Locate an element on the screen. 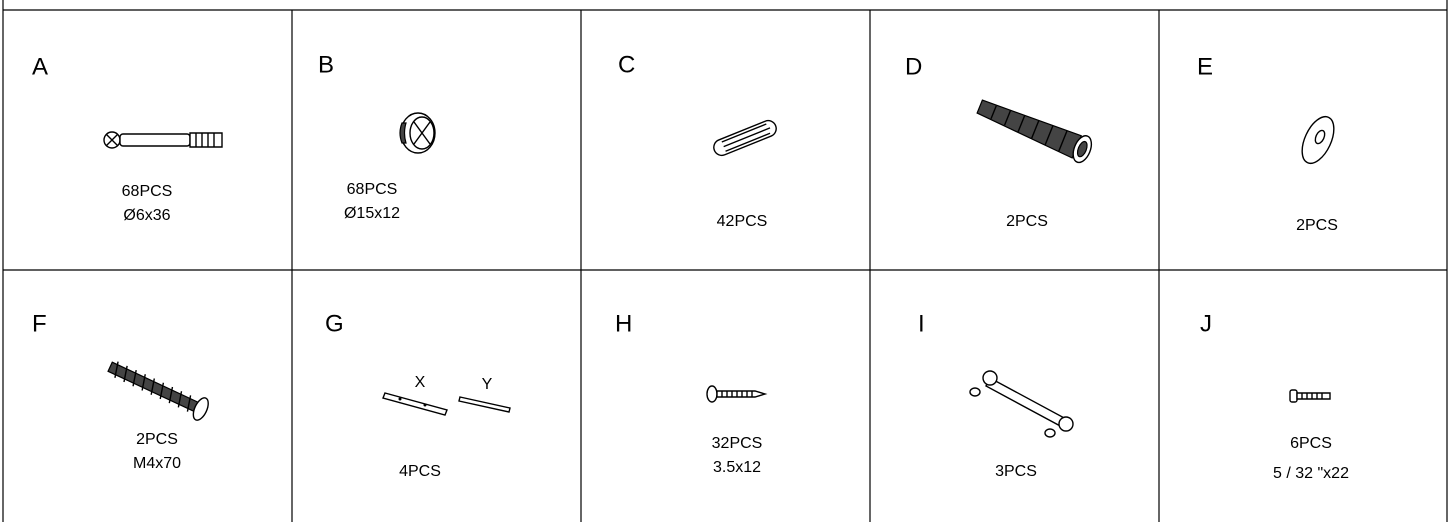  part-letter: C is located at coordinates (626, 64).